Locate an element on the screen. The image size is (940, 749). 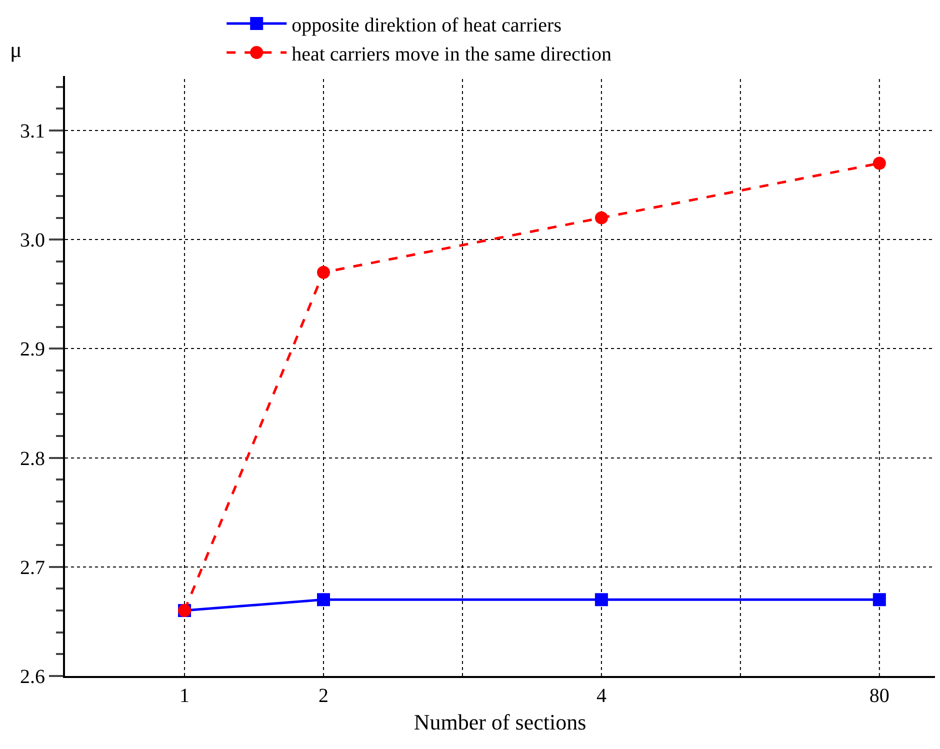
legend-label: opposite direktion of heat carriers is located at coordinates (427, 25).